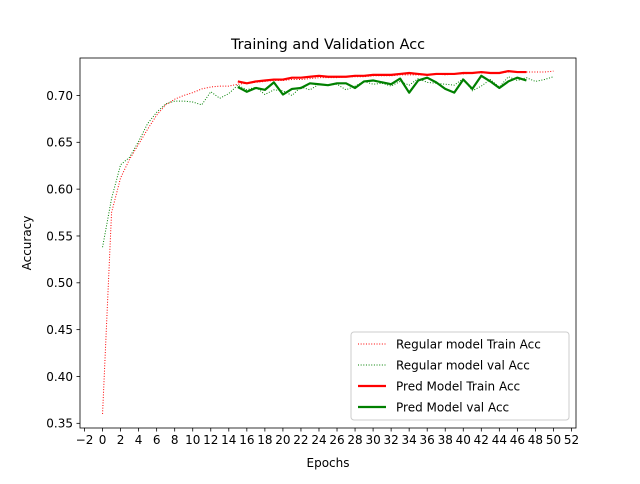  What do you see at coordinates (63, 260) in the screenshot?
I see `y-axis-ticks: 0.35 0.40 0.45 0.50 0.55 0.60 0.65 0.70` at bounding box center [63, 260].